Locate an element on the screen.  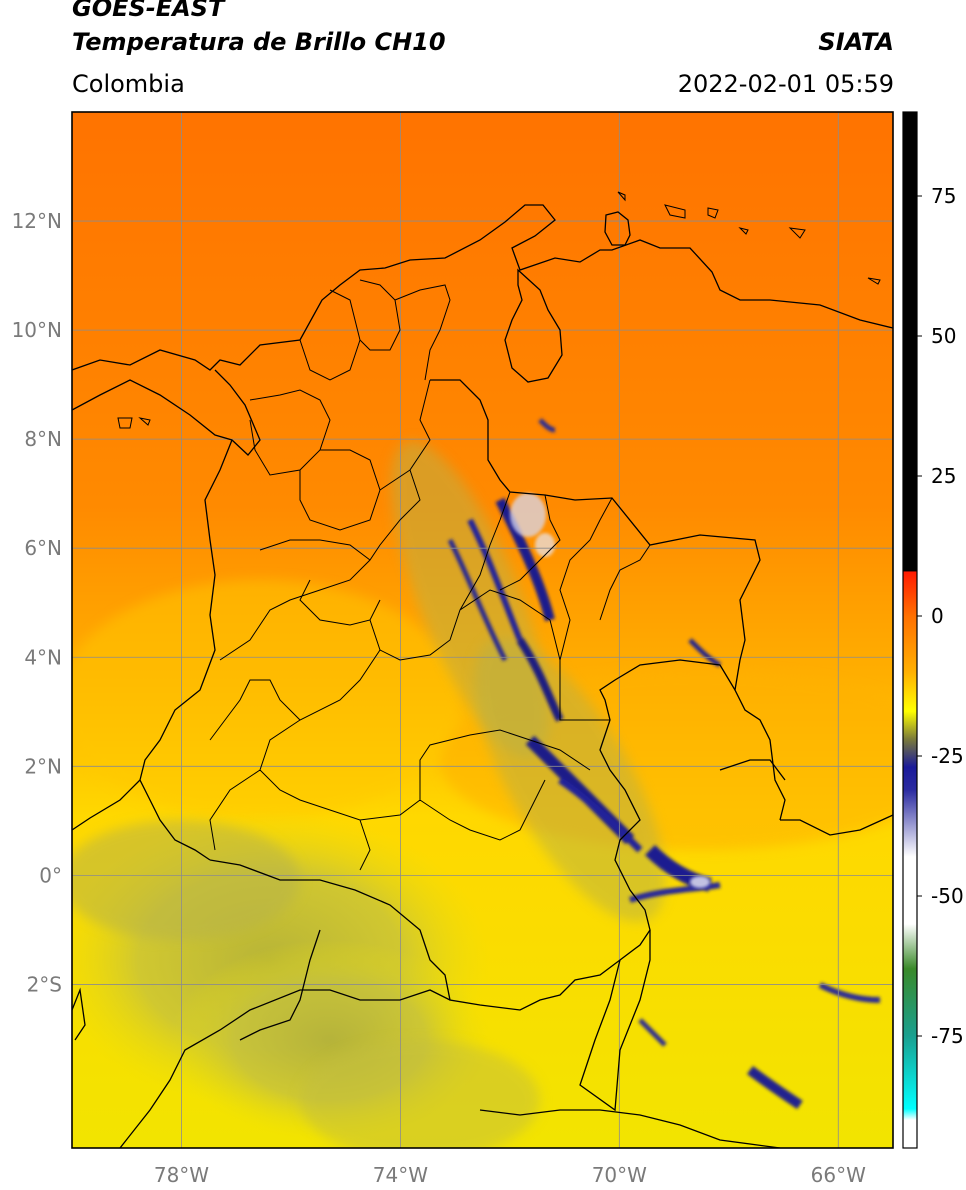
lat-tick-label: 8°N is located at coordinates (43, 439).